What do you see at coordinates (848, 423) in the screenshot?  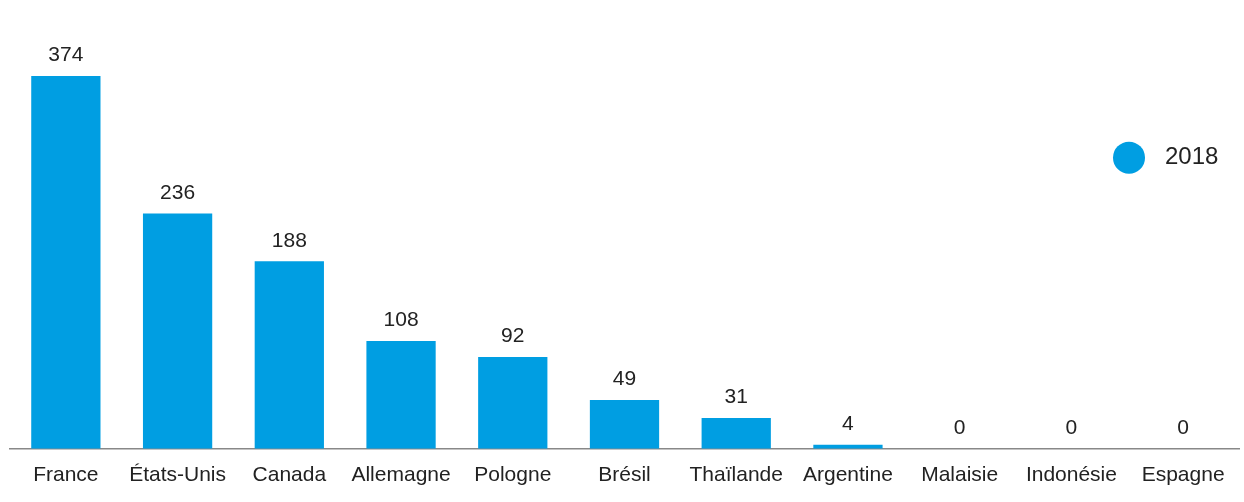 I see `data-label: 4` at bounding box center [848, 423].